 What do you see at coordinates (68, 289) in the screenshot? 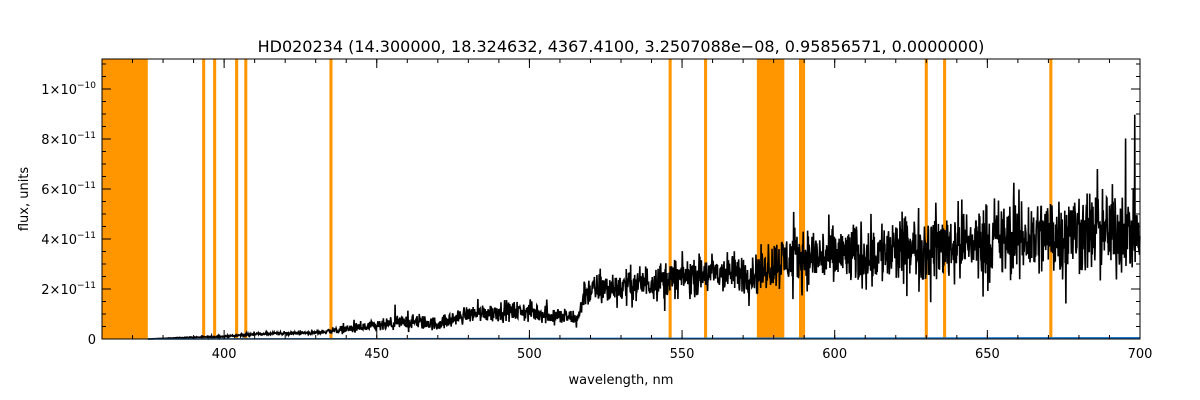
I see `y-tick-label: 2×10⁻¹¹` at bounding box center [68, 289].